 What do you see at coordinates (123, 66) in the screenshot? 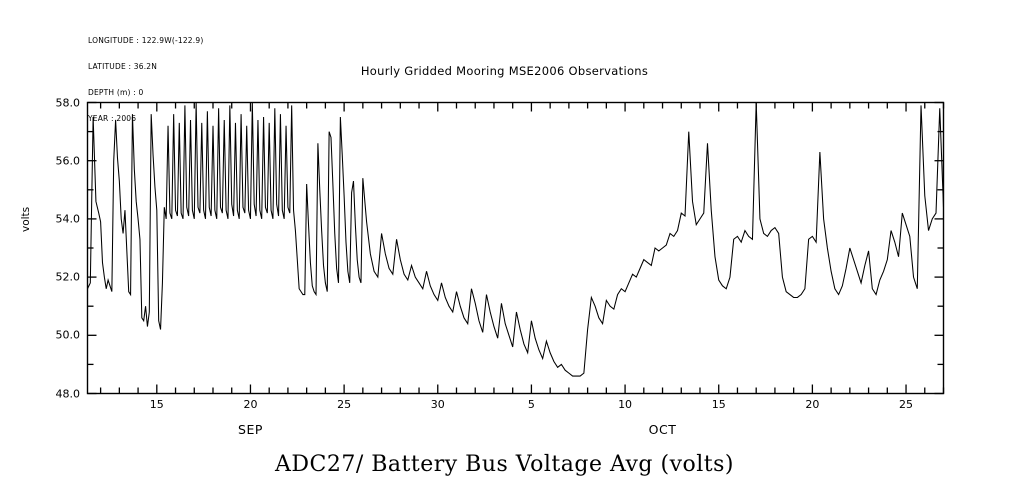
I see `metadata-latitude: LATITUDE : 36.2N` at bounding box center [123, 66].